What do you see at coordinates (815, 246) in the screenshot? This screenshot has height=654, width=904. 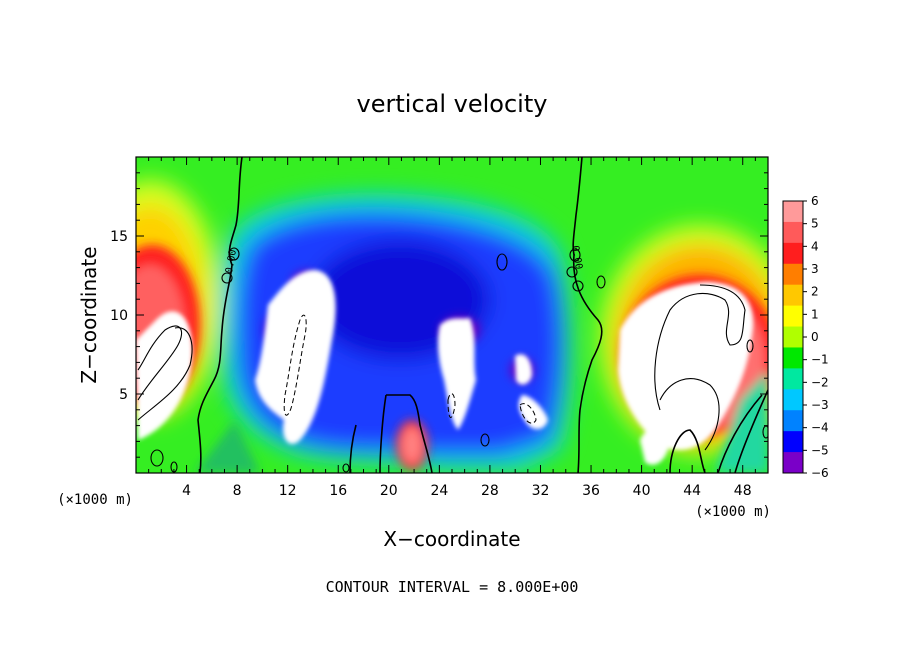 I see `colorbar-label: 4` at bounding box center [815, 246].